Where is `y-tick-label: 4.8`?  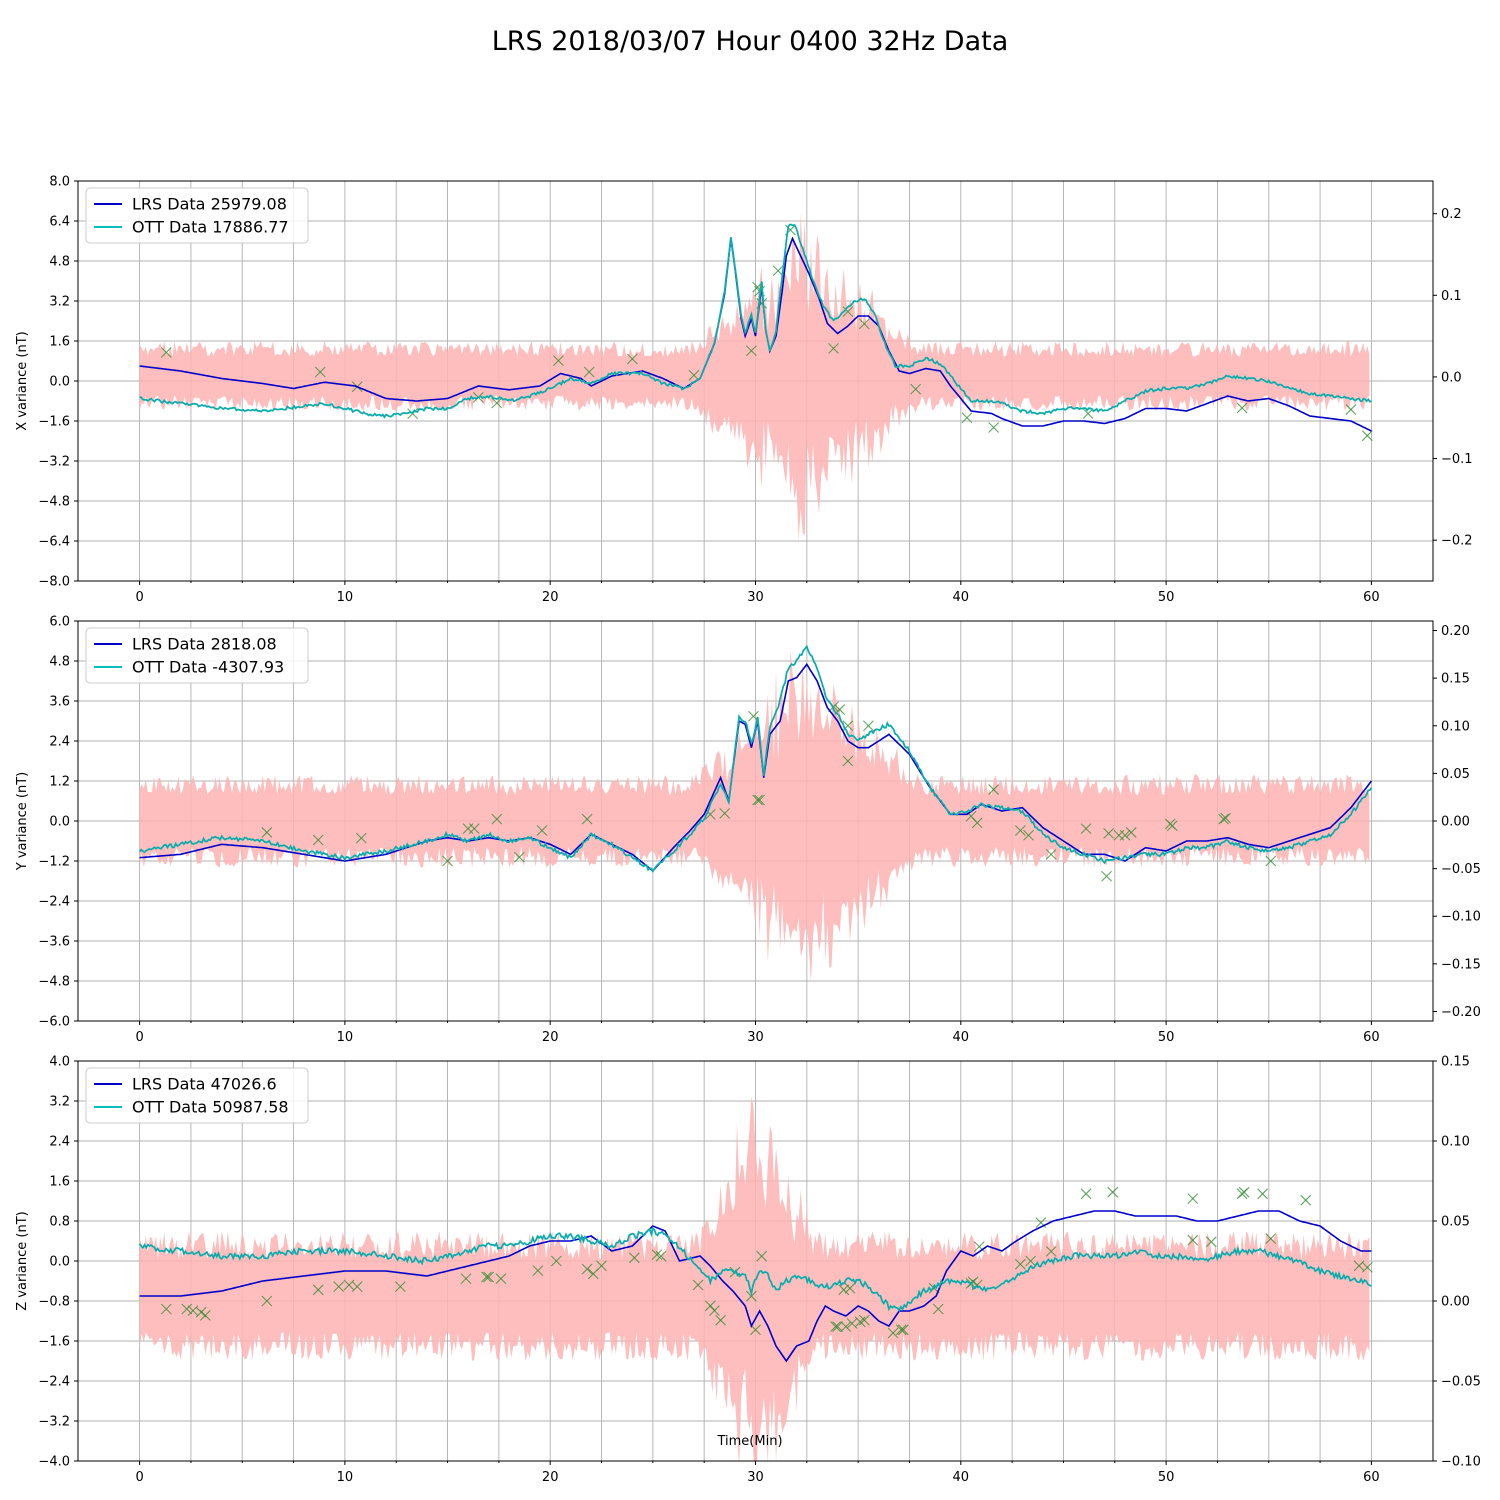
y-tick-label: 4.8 is located at coordinates (59, 262).